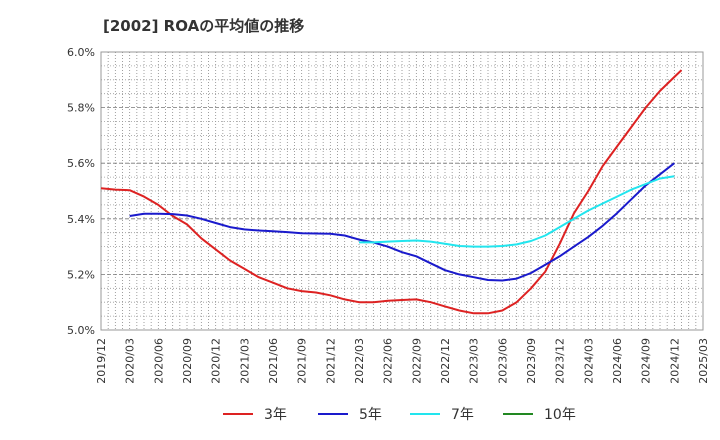 This screenshot has width=720, height=440. I want to click on x-tick-label: 2021/03, so click(244, 361).